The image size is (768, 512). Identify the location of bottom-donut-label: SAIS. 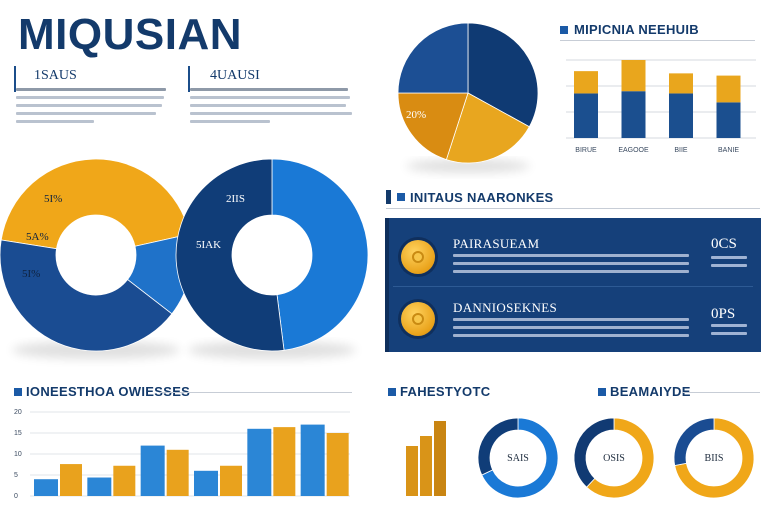
(518, 458).